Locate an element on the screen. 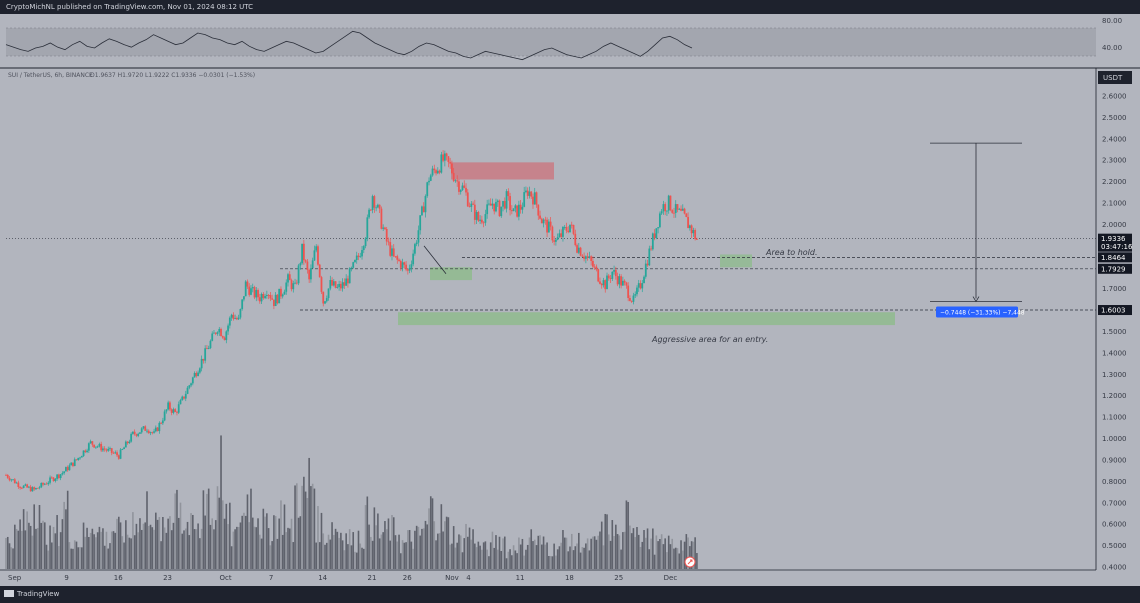 The height and width of the screenshot is (603, 1140). time-axis: Sep 9 16 23 Oct 7 14 21 26 Nov 4 11 18 25 Dec is located at coordinates (342, 578).